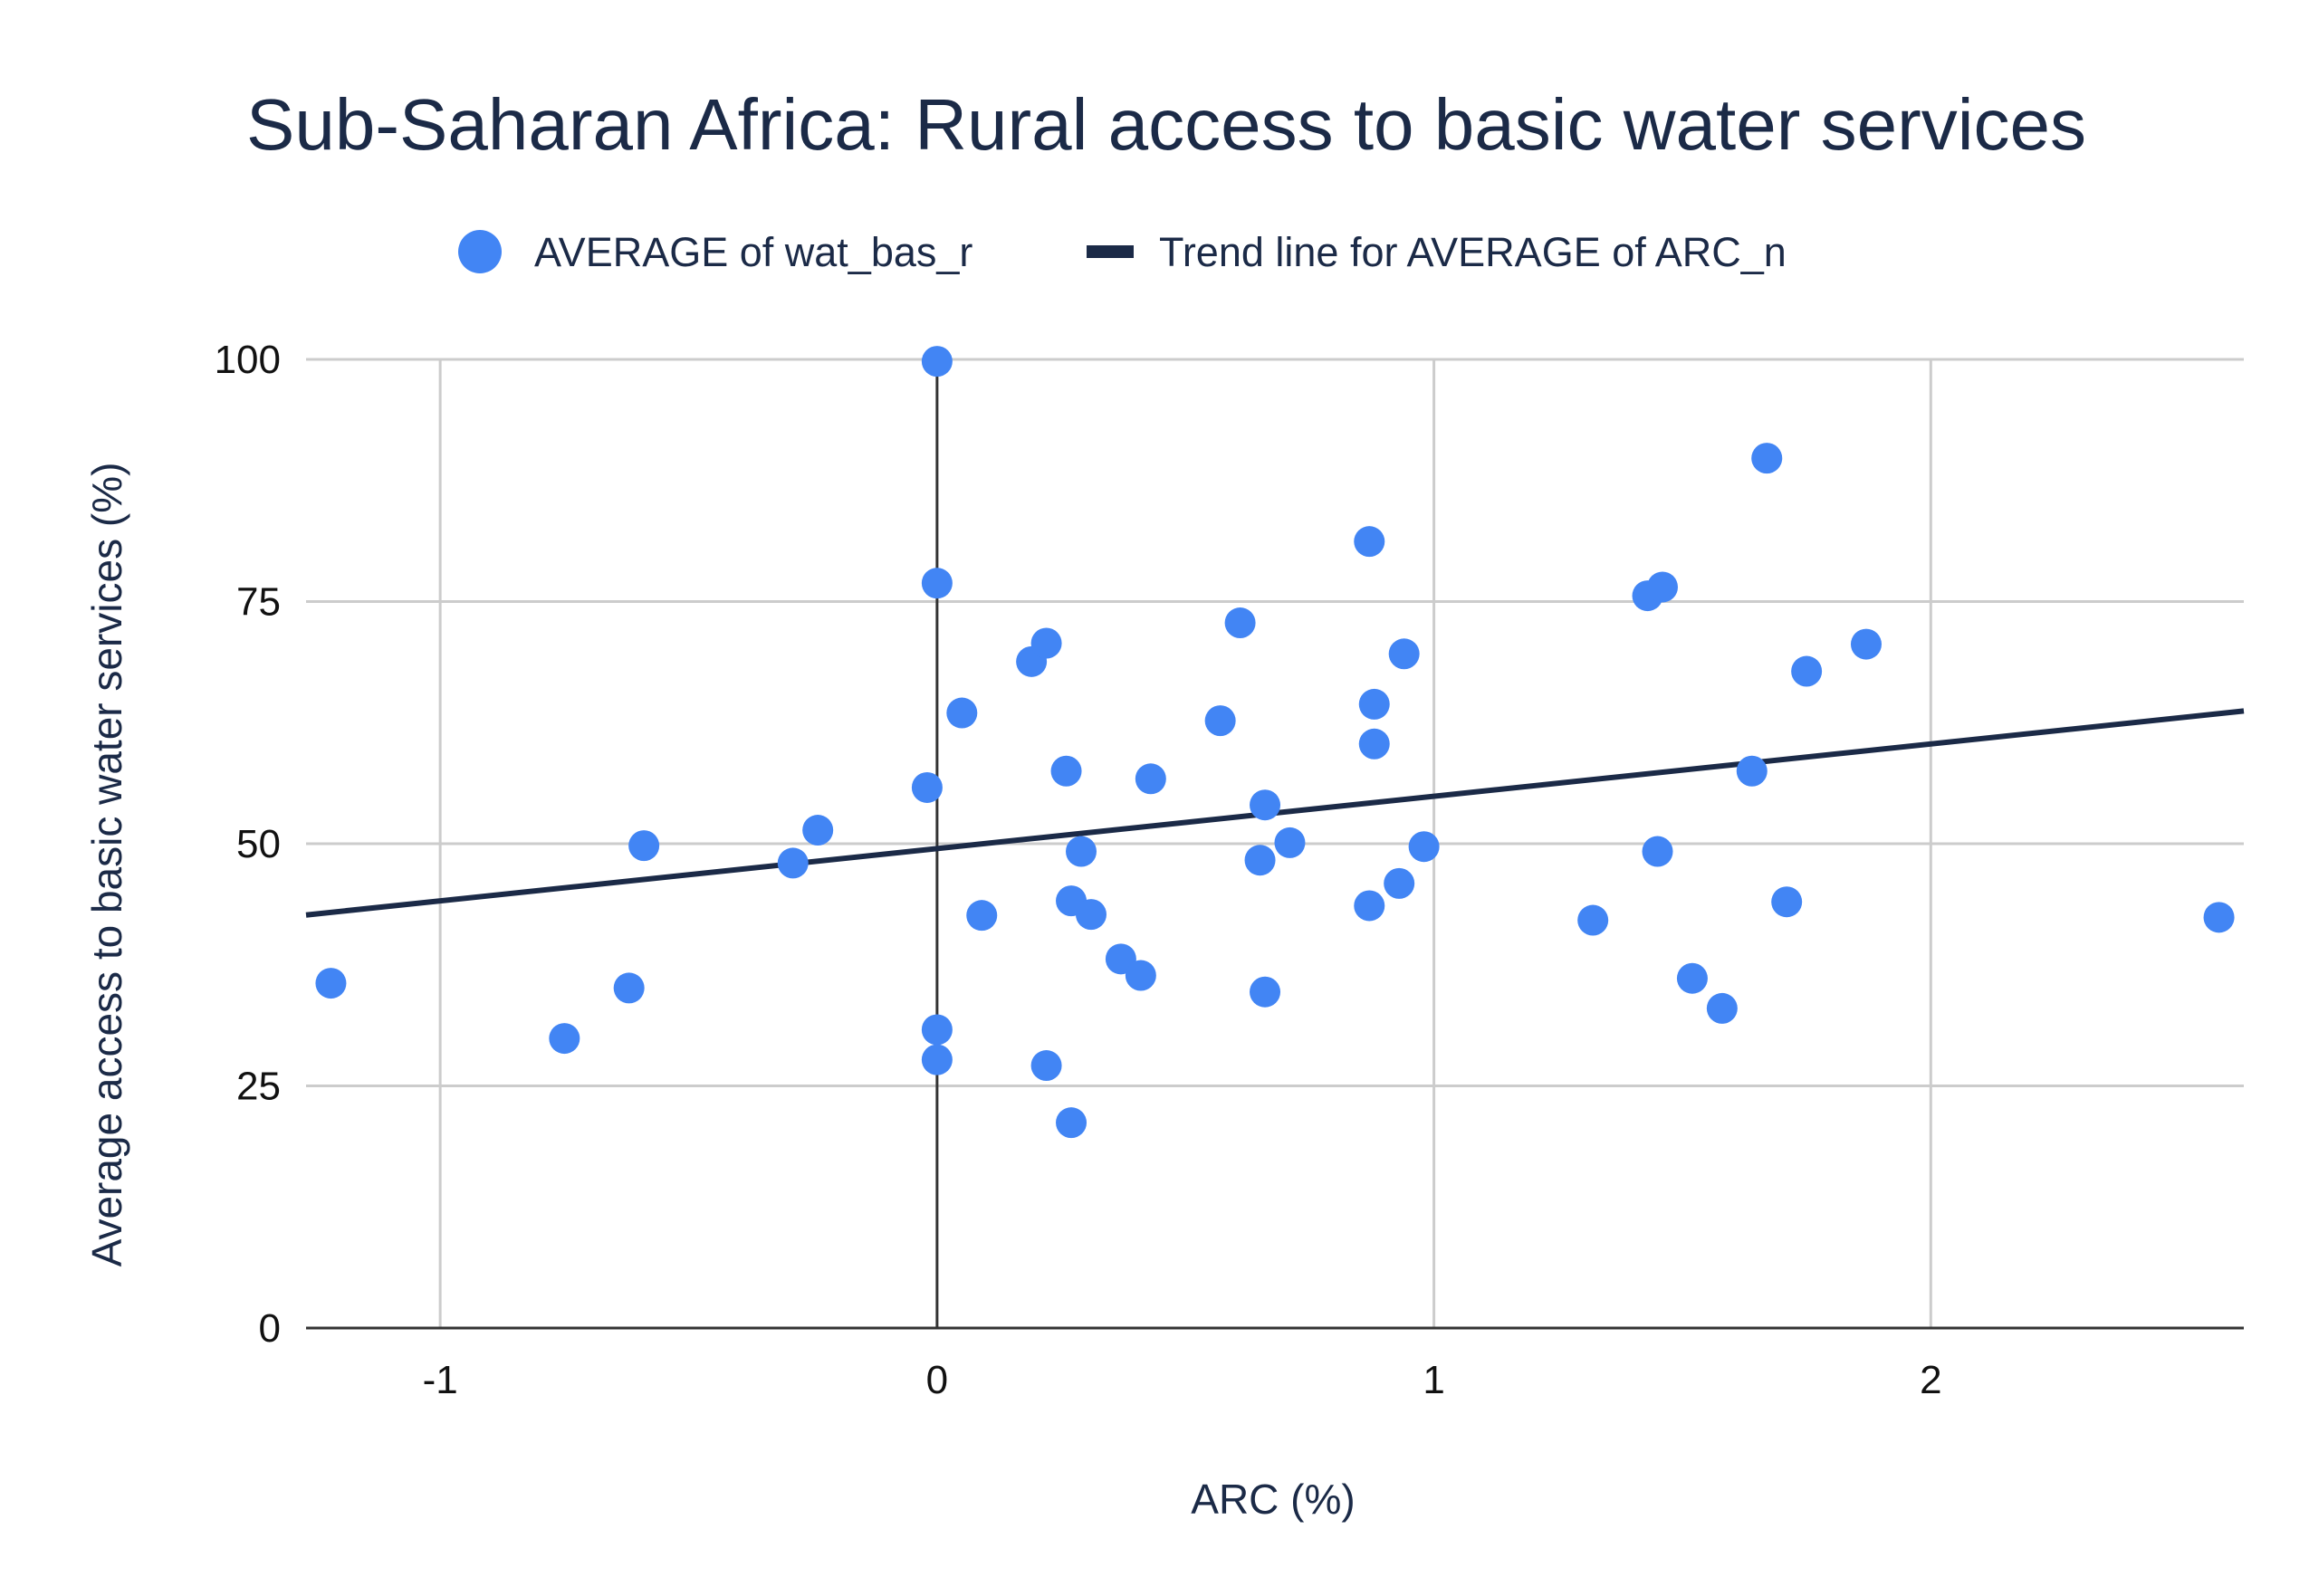  Describe the element at coordinates (270, 1328) in the screenshot. I see `y-tick-label: 0` at that location.